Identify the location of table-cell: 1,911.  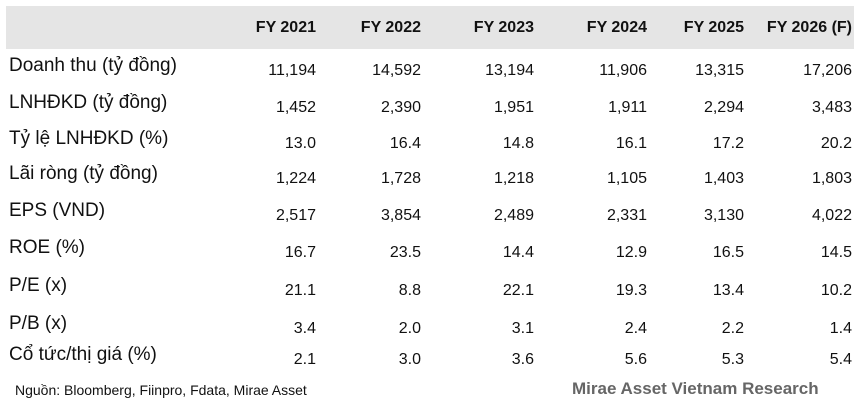
(627, 107).